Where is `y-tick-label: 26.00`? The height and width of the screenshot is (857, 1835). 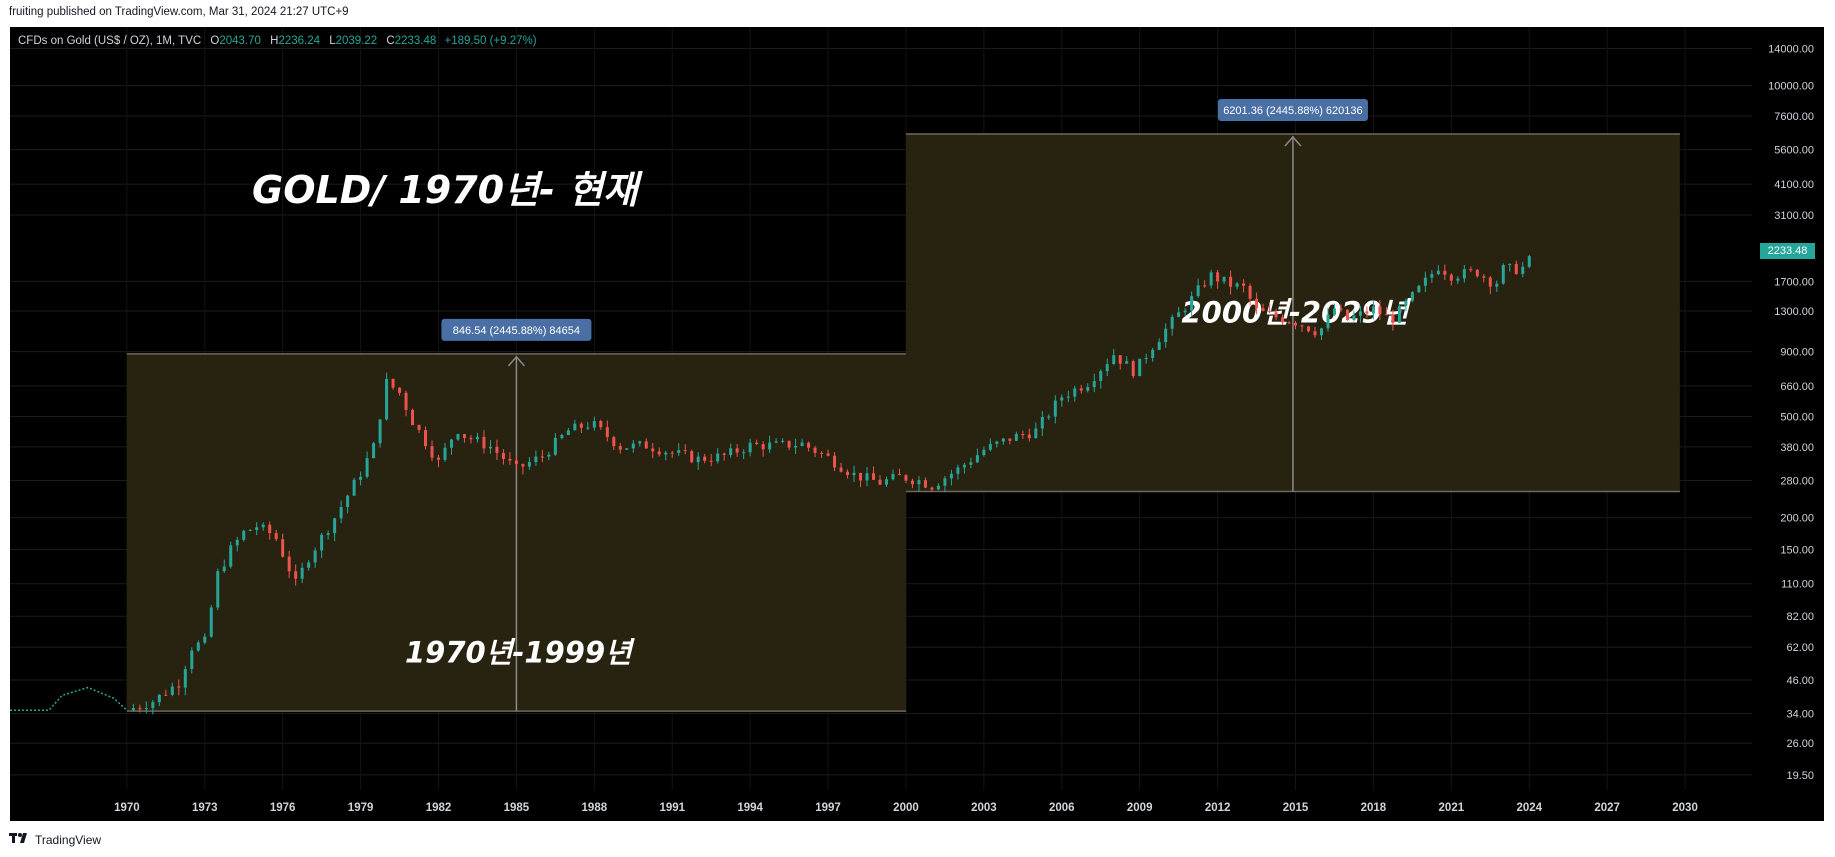
y-tick-label: 26.00 is located at coordinates (1800, 744).